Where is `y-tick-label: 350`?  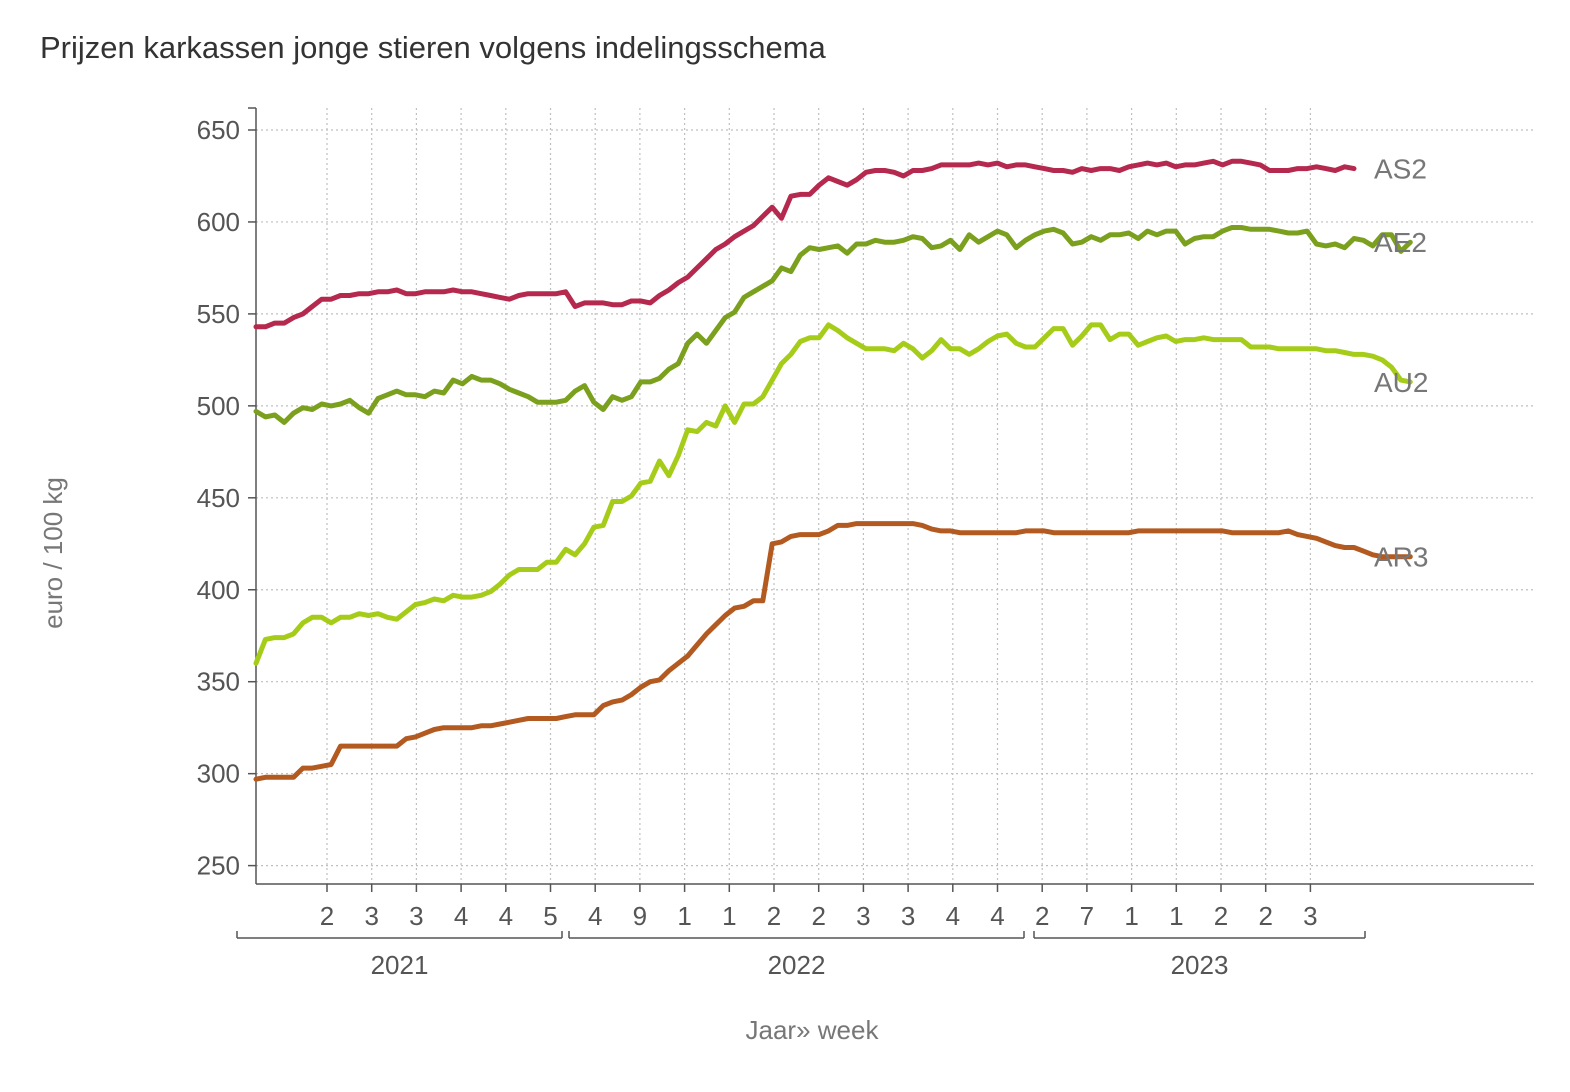 y-tick-label: 350 is located at coordinates (218, 682).